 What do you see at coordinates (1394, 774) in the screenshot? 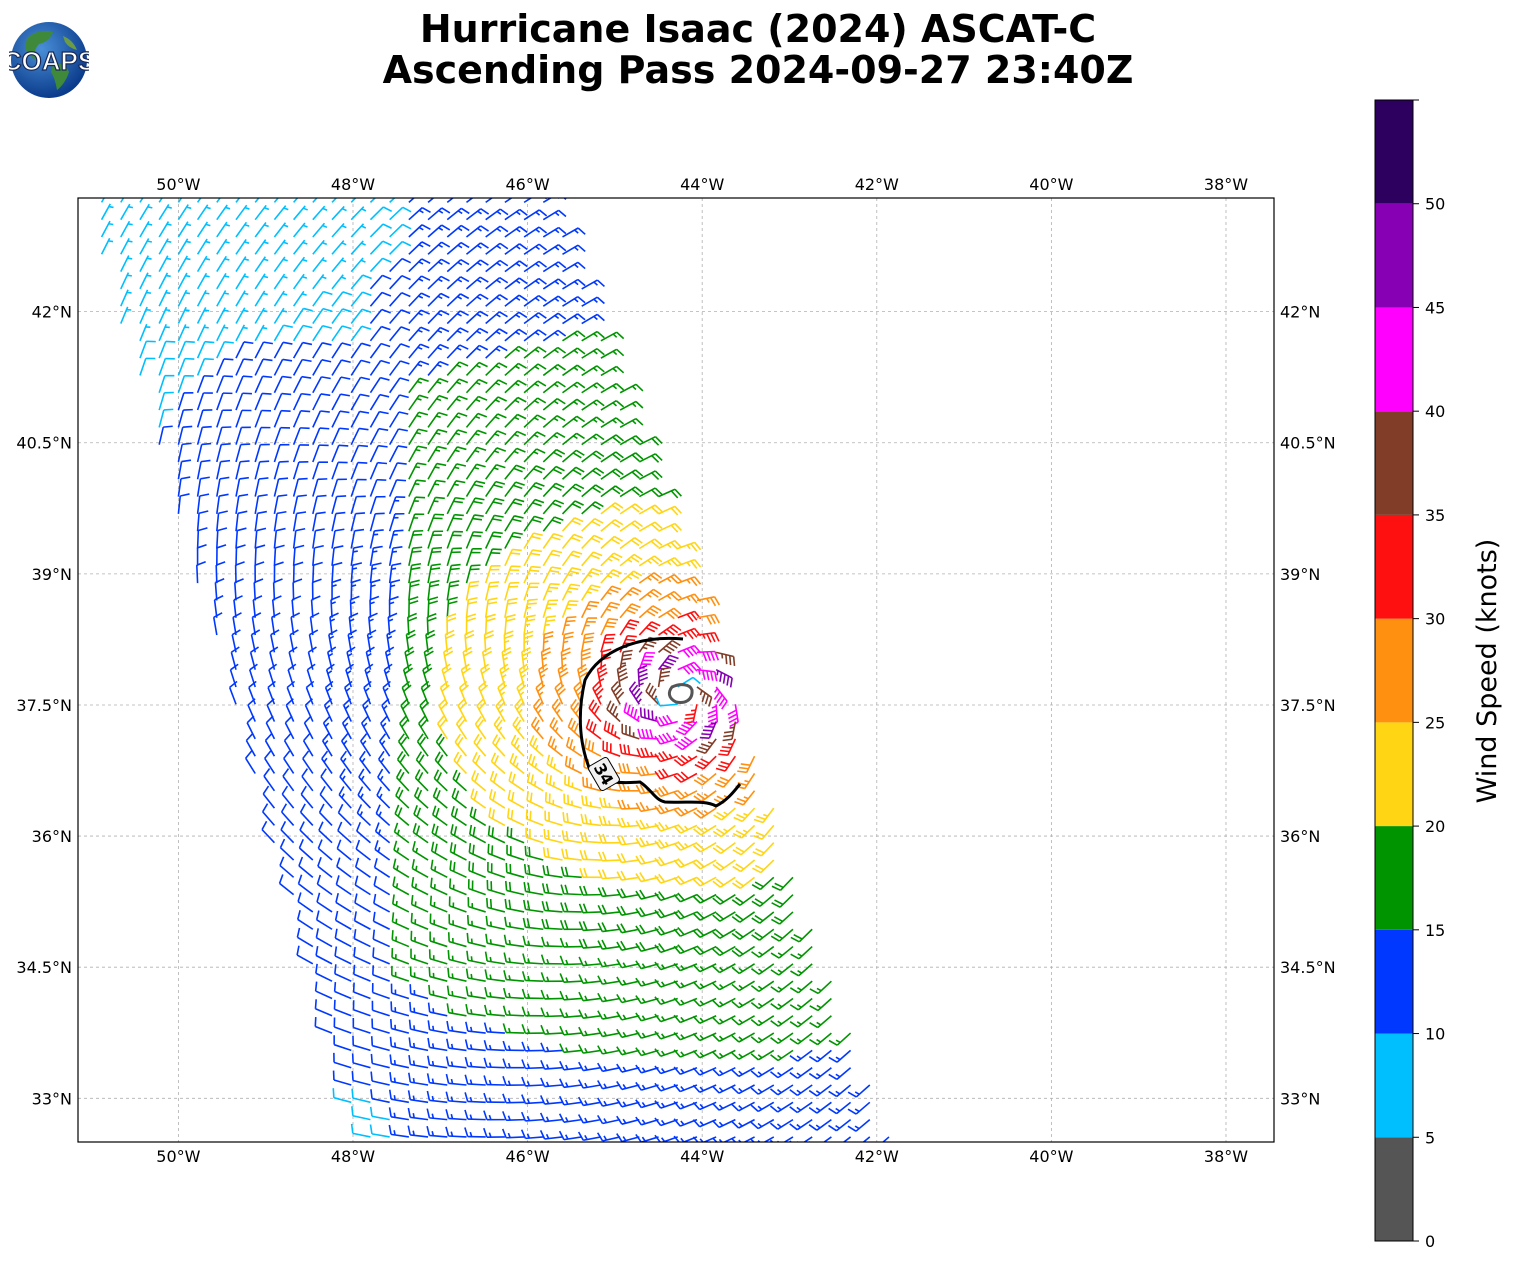
I see `colorbar-bin` at bounding box center [1394, 774].